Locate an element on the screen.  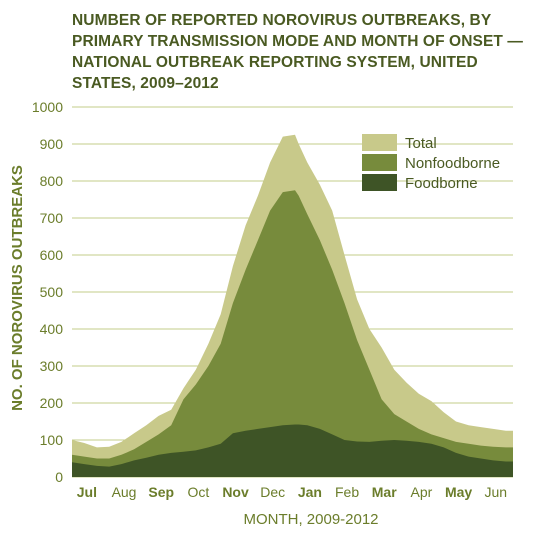
x-tick-label: Dec is located at coordinates (272, 492).